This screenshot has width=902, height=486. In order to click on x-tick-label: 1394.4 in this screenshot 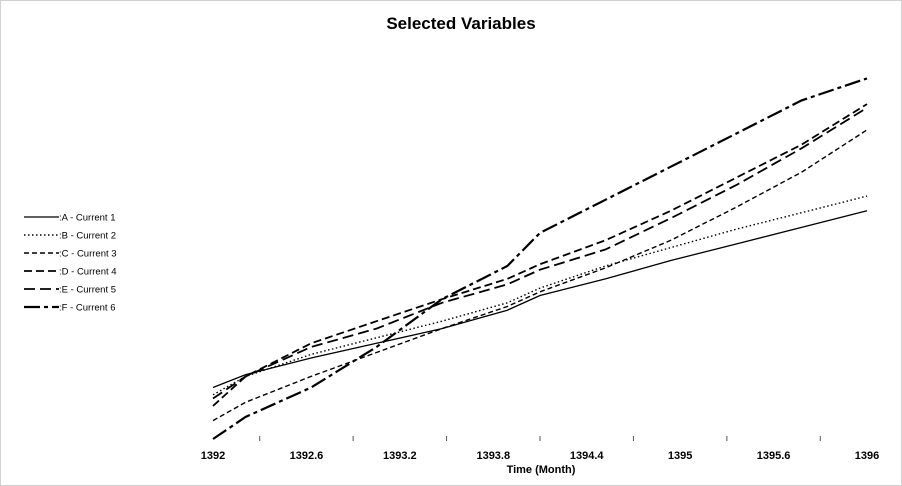, I will do `click(587, 456)`.